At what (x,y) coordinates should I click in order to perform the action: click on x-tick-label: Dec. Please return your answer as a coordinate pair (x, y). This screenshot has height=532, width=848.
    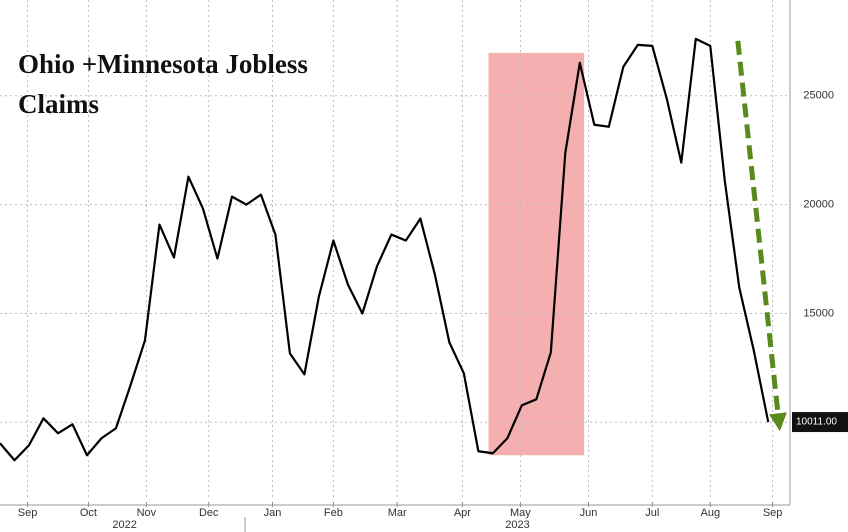
    Looking at the image, I should click on (209, 513).